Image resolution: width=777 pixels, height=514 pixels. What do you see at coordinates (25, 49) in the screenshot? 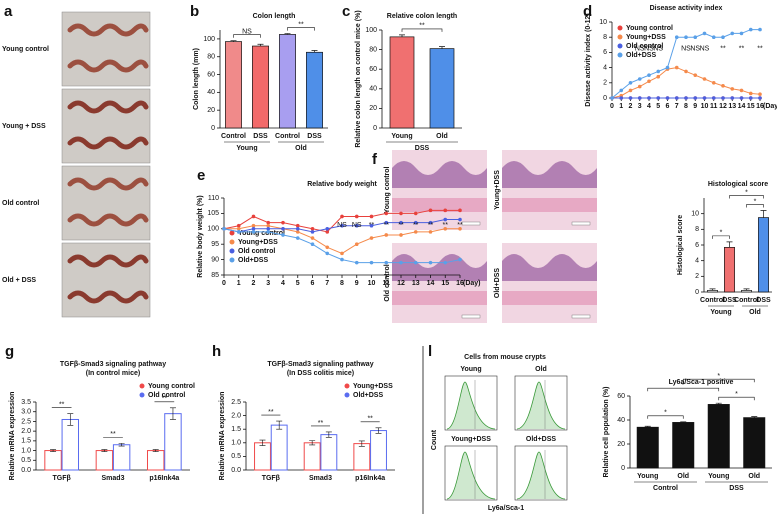
I see `photo-label: Young control` at bounding box center [25, 49].